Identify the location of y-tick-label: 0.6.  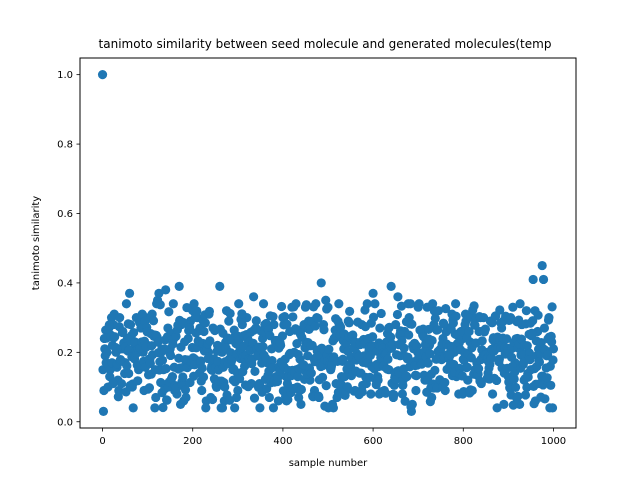
(65, 214).